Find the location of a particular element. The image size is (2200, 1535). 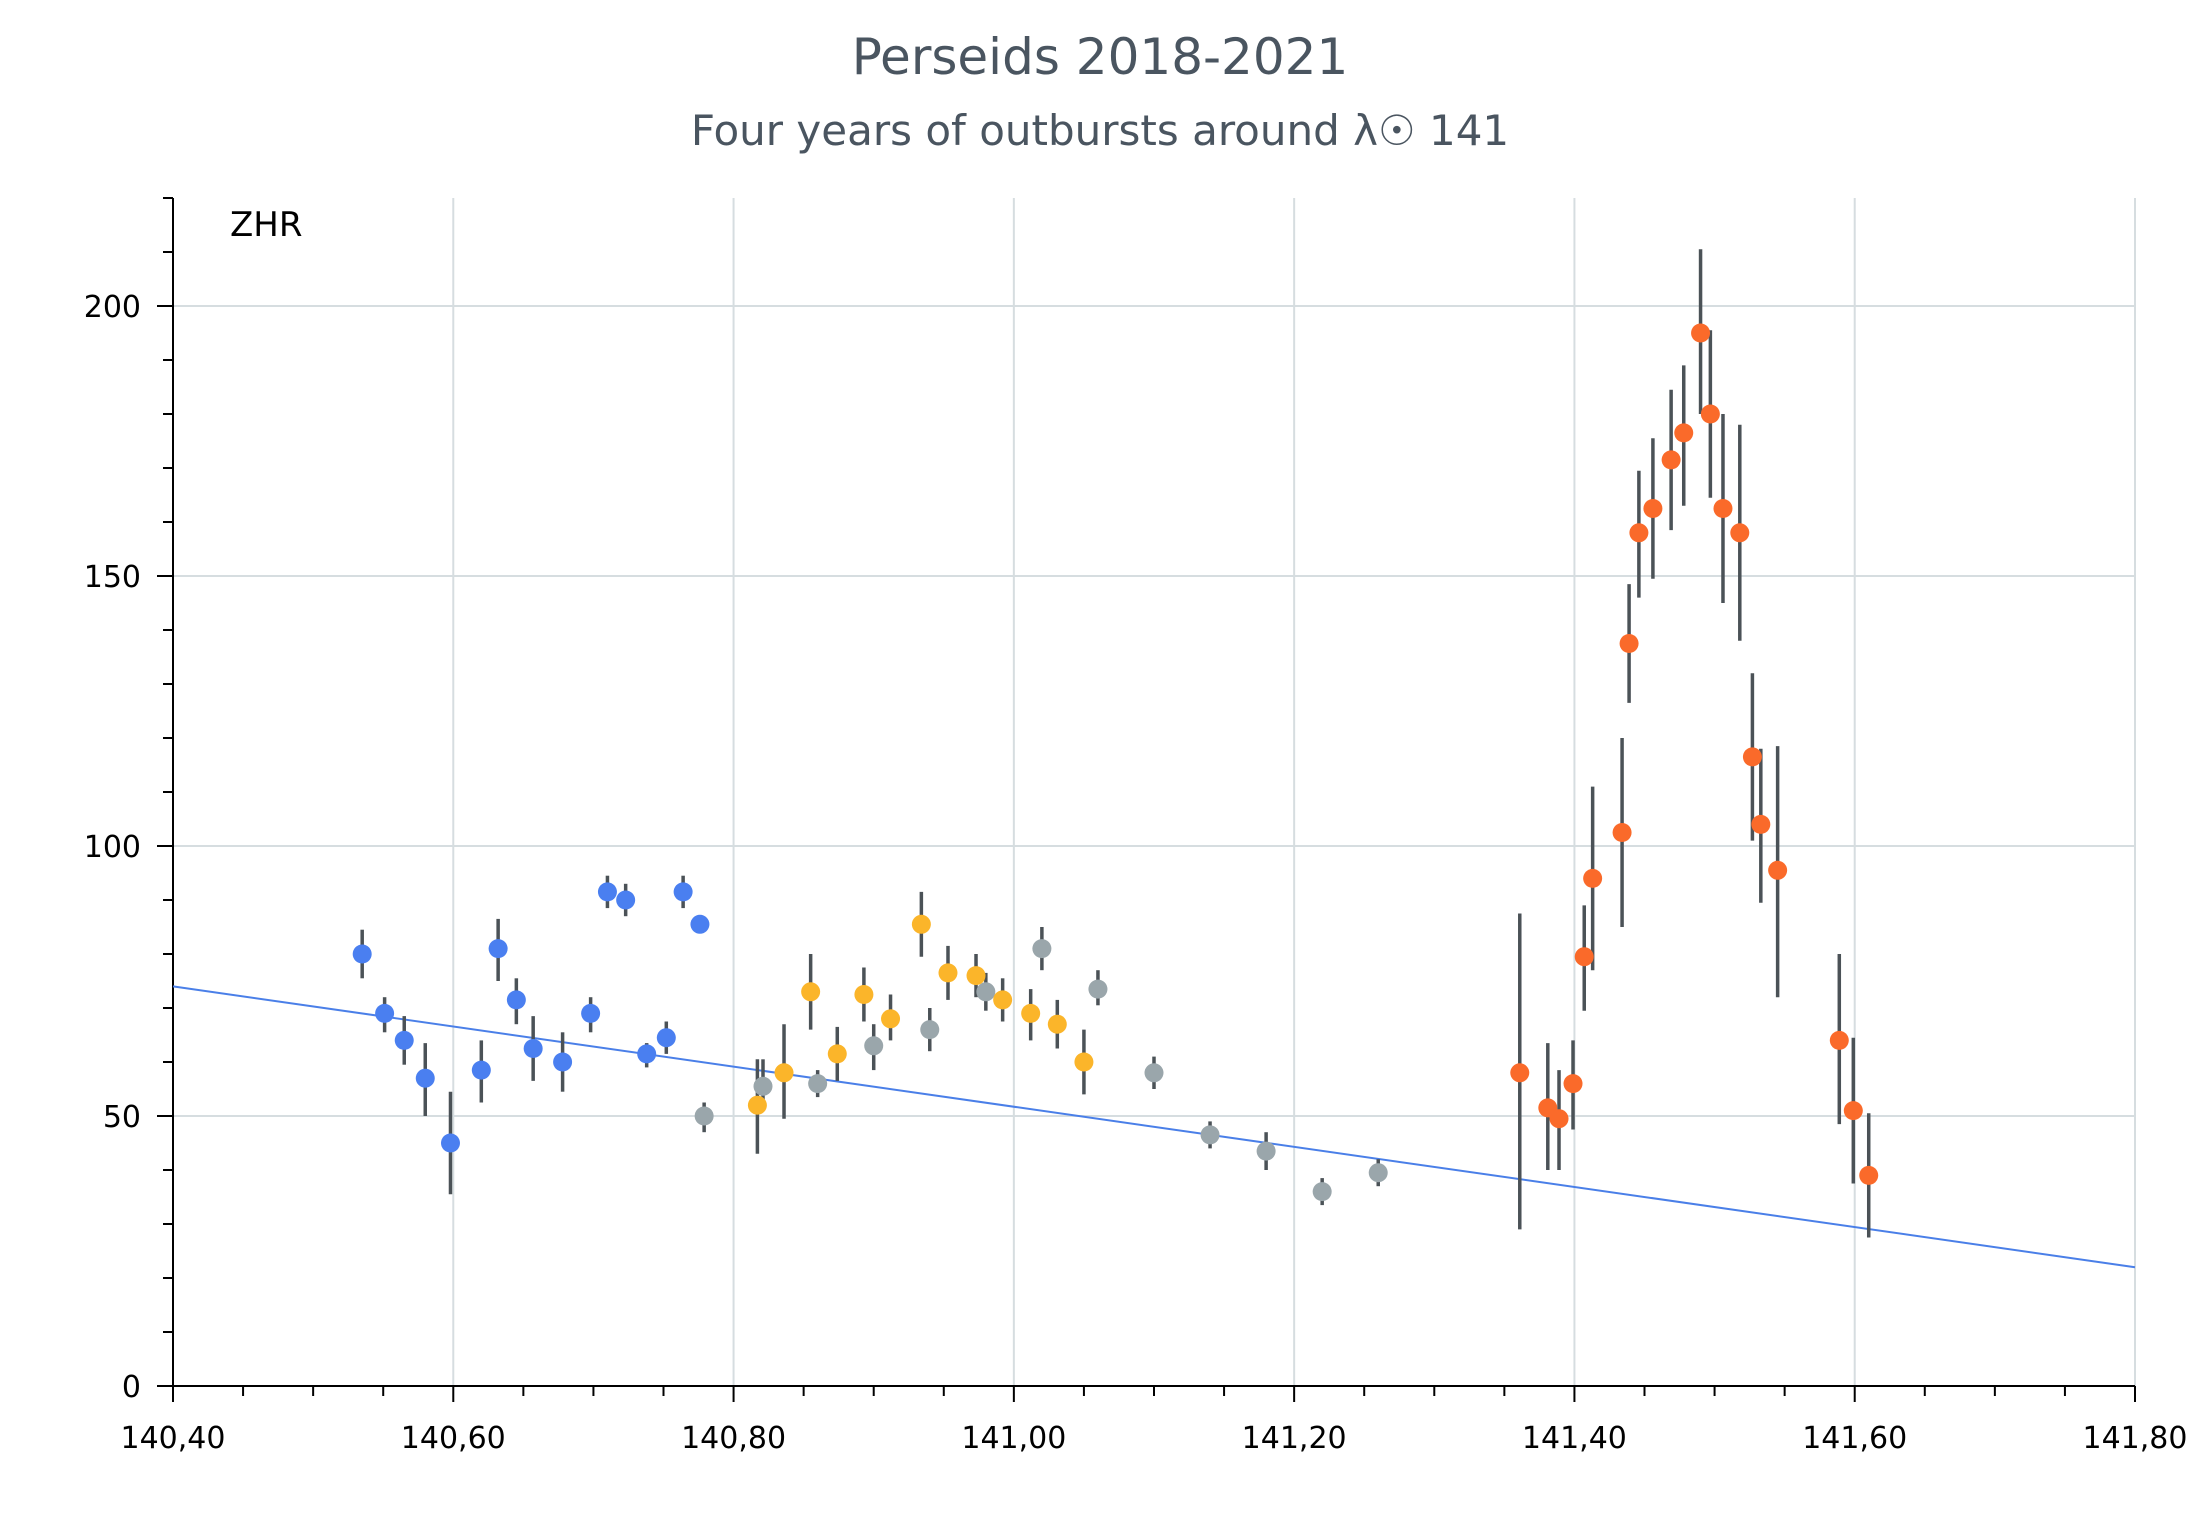

chart-subtitle: Four years of outbursts around λ☉ 141 is located at coordinates (1100, 130).